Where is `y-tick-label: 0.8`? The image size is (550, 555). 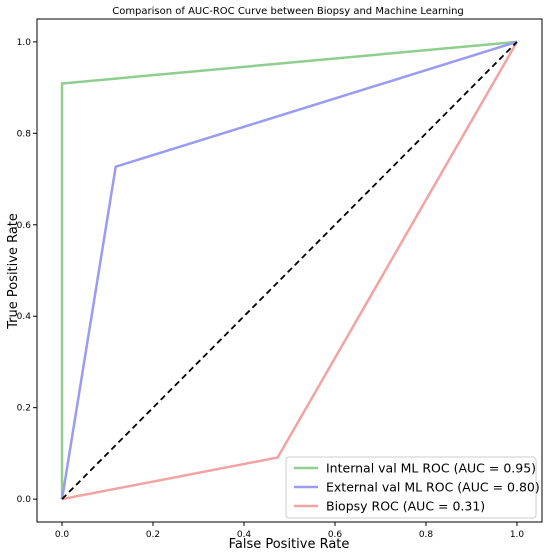 y-tick-label: 0.8 is located at coordinates (24, 134).